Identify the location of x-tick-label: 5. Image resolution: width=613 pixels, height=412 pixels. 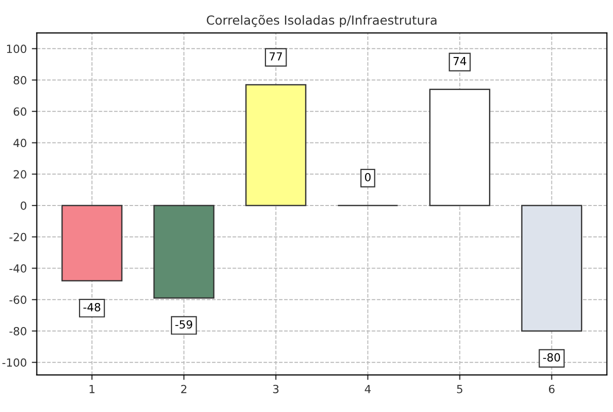
(459, 389).